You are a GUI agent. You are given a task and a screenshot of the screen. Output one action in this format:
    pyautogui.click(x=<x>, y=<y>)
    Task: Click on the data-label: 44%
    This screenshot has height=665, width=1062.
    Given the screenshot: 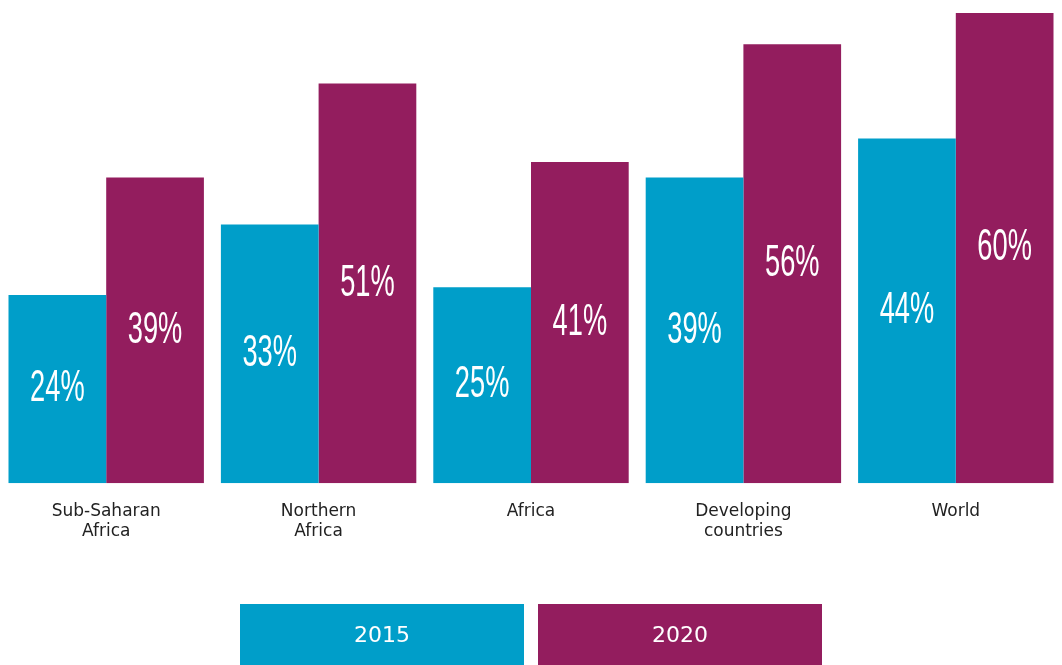 What is the action you would take?
    pyautogui.click(x=907, y=308)
    